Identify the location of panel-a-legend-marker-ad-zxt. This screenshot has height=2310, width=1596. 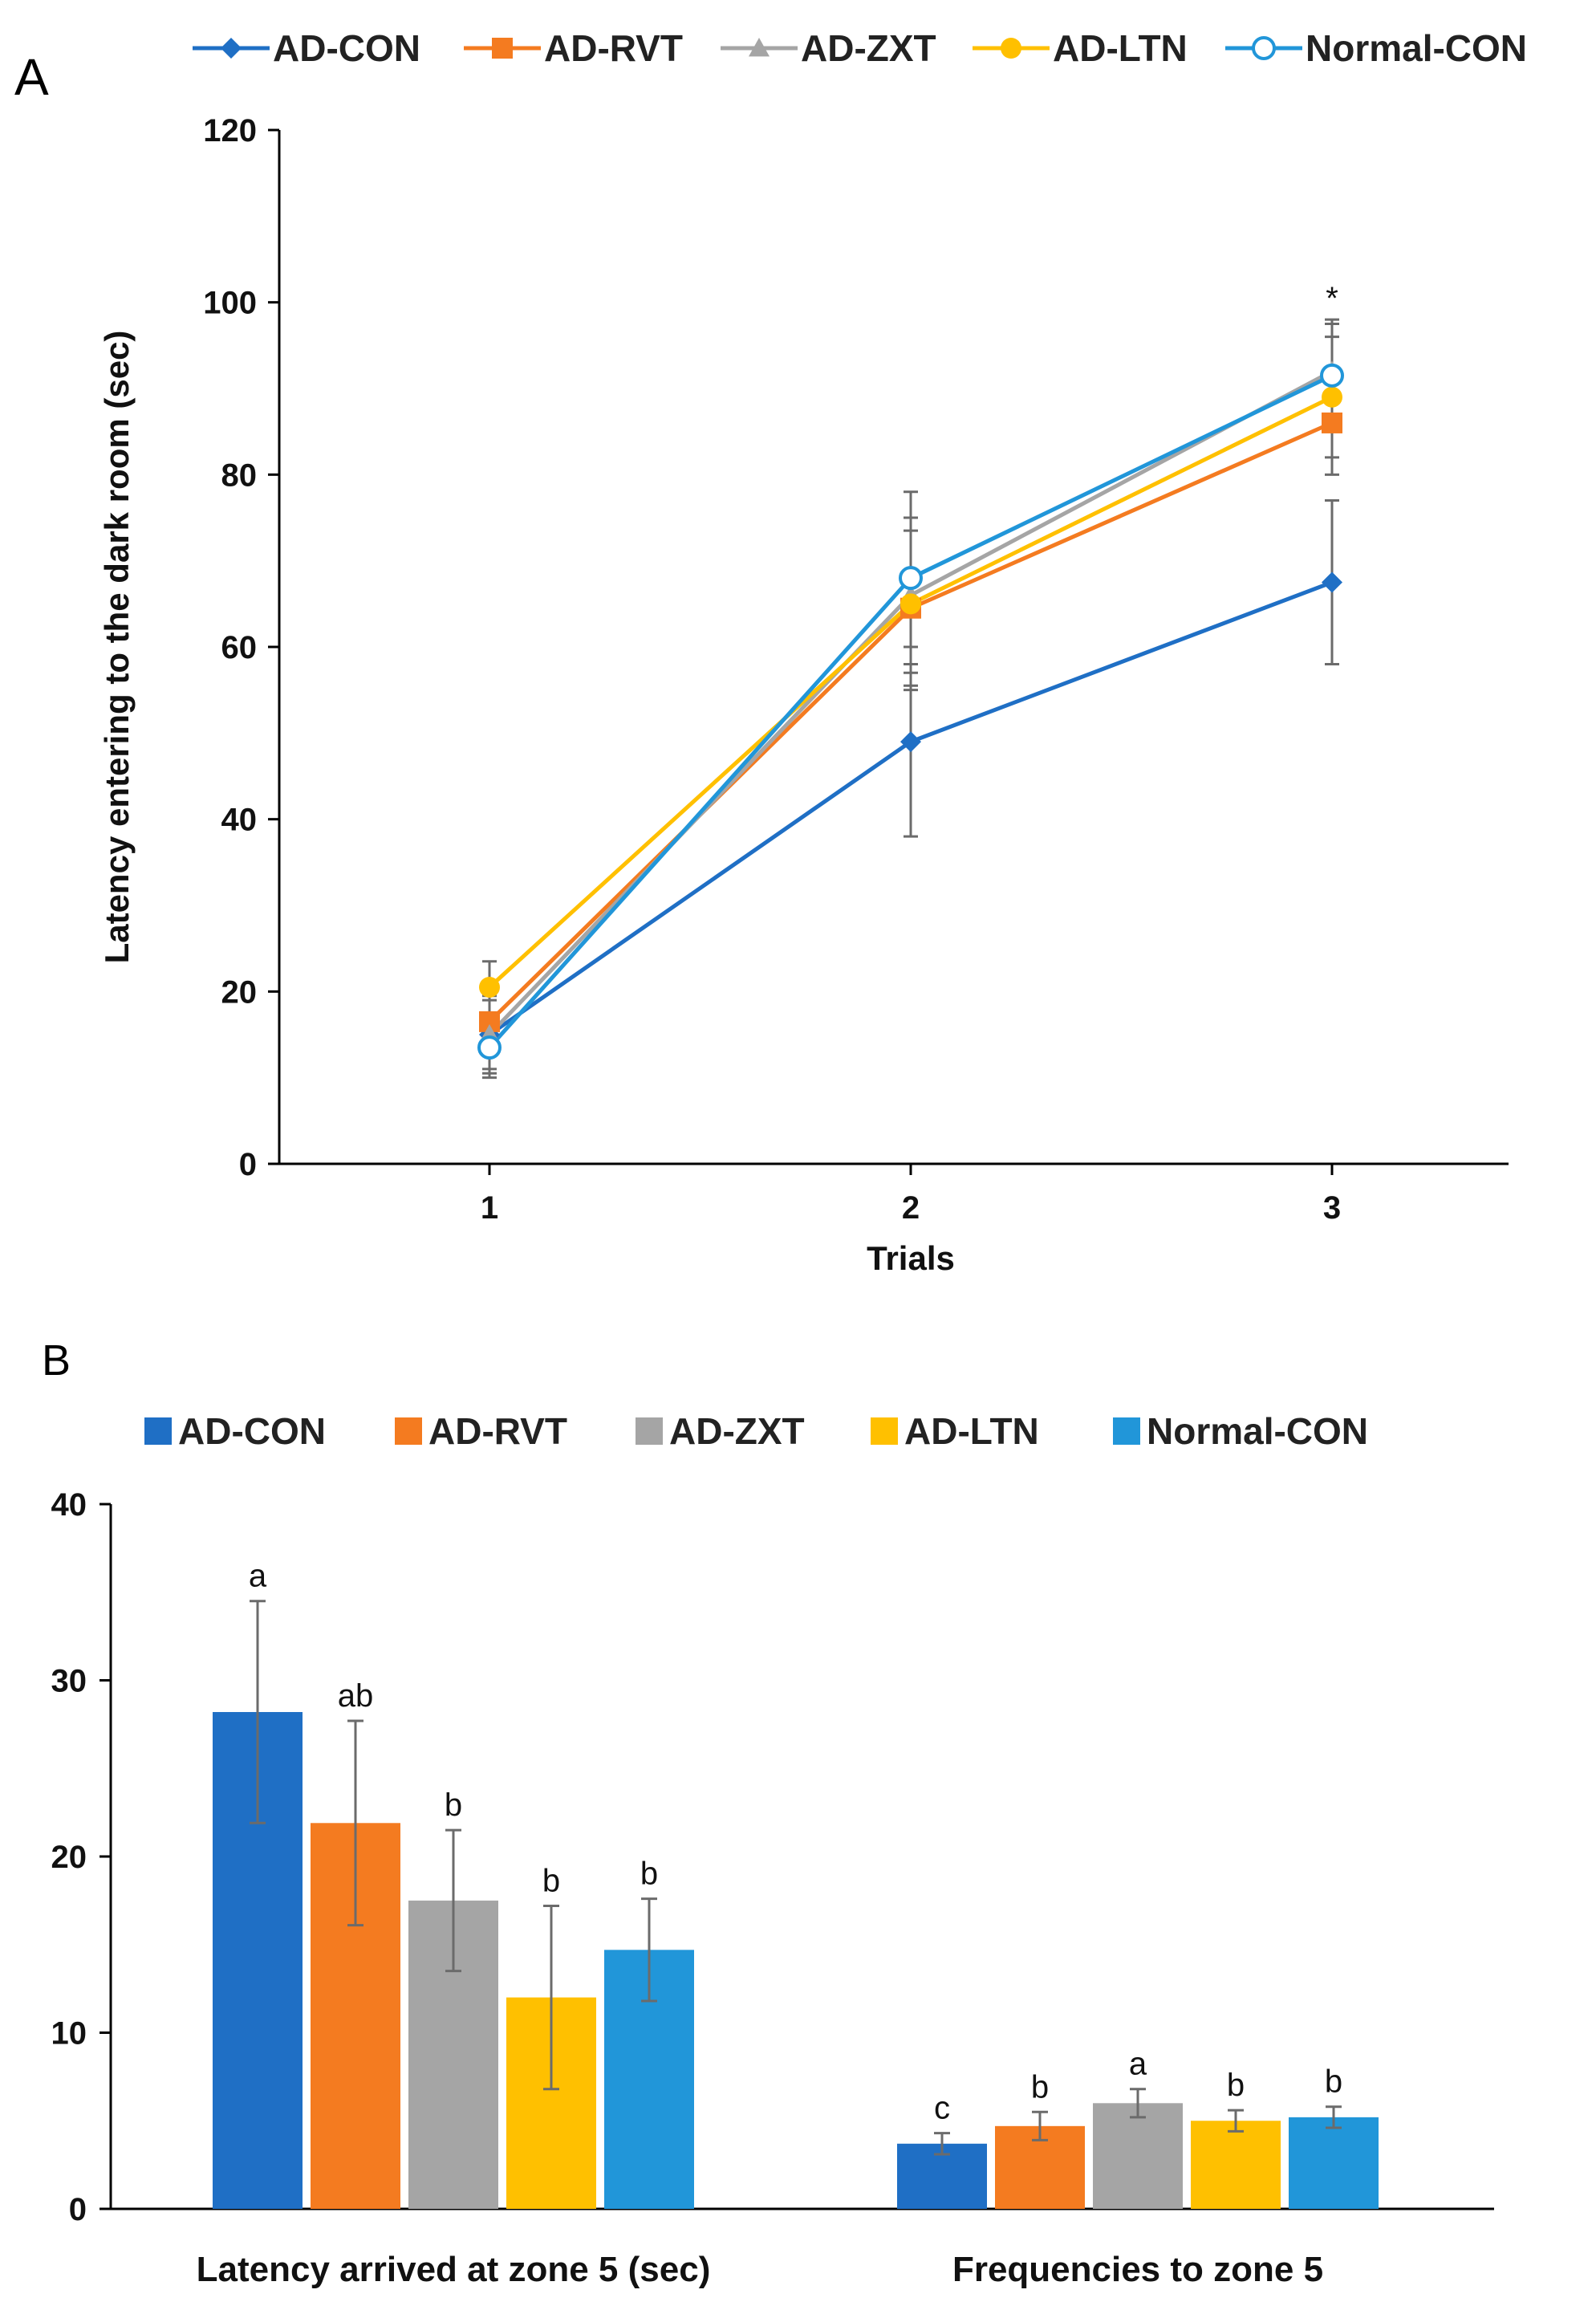
(760, 47).